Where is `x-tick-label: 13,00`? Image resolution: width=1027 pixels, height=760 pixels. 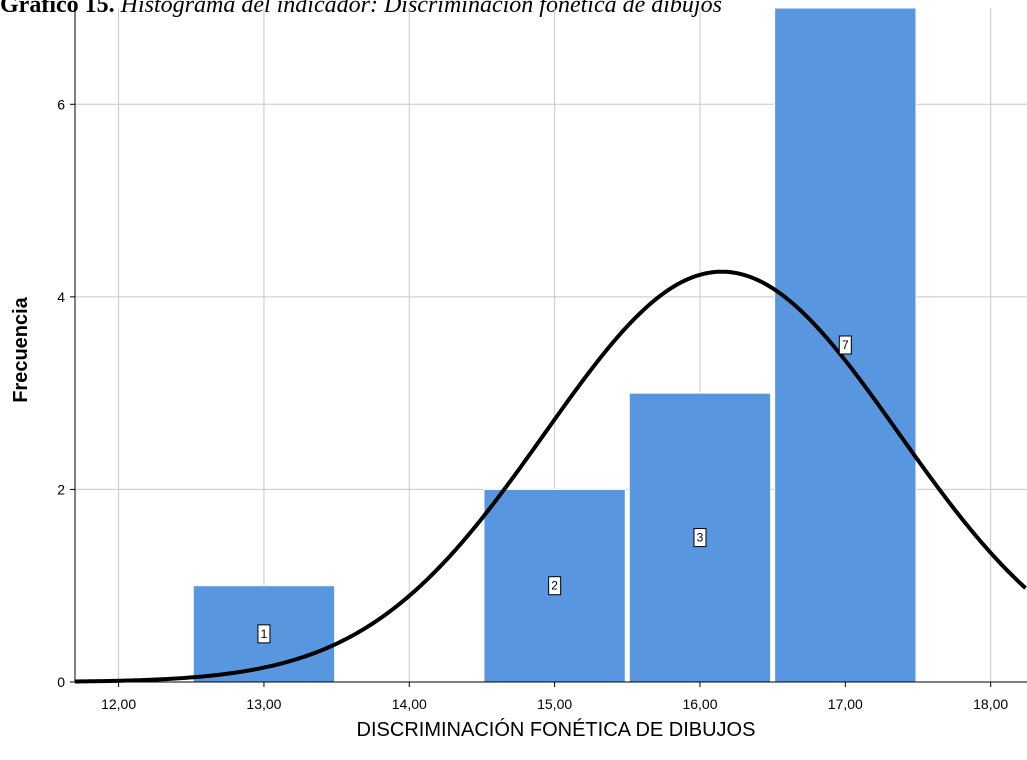
x-tick-label: 13,00 is located at coordinates (263, 704).